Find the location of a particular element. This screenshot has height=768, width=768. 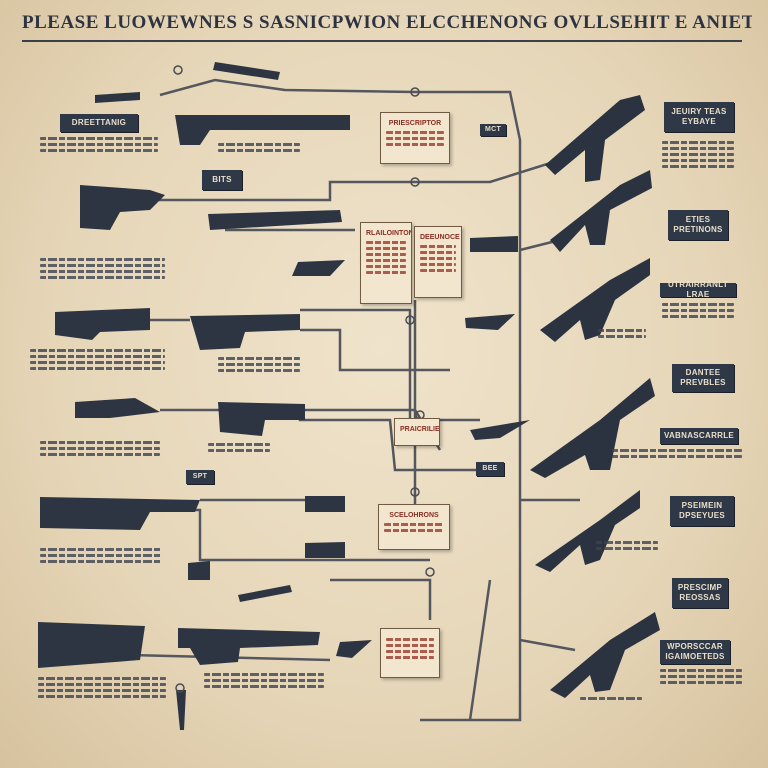

note-title: PRAICRILIEN is located at coordinates (420, 429).